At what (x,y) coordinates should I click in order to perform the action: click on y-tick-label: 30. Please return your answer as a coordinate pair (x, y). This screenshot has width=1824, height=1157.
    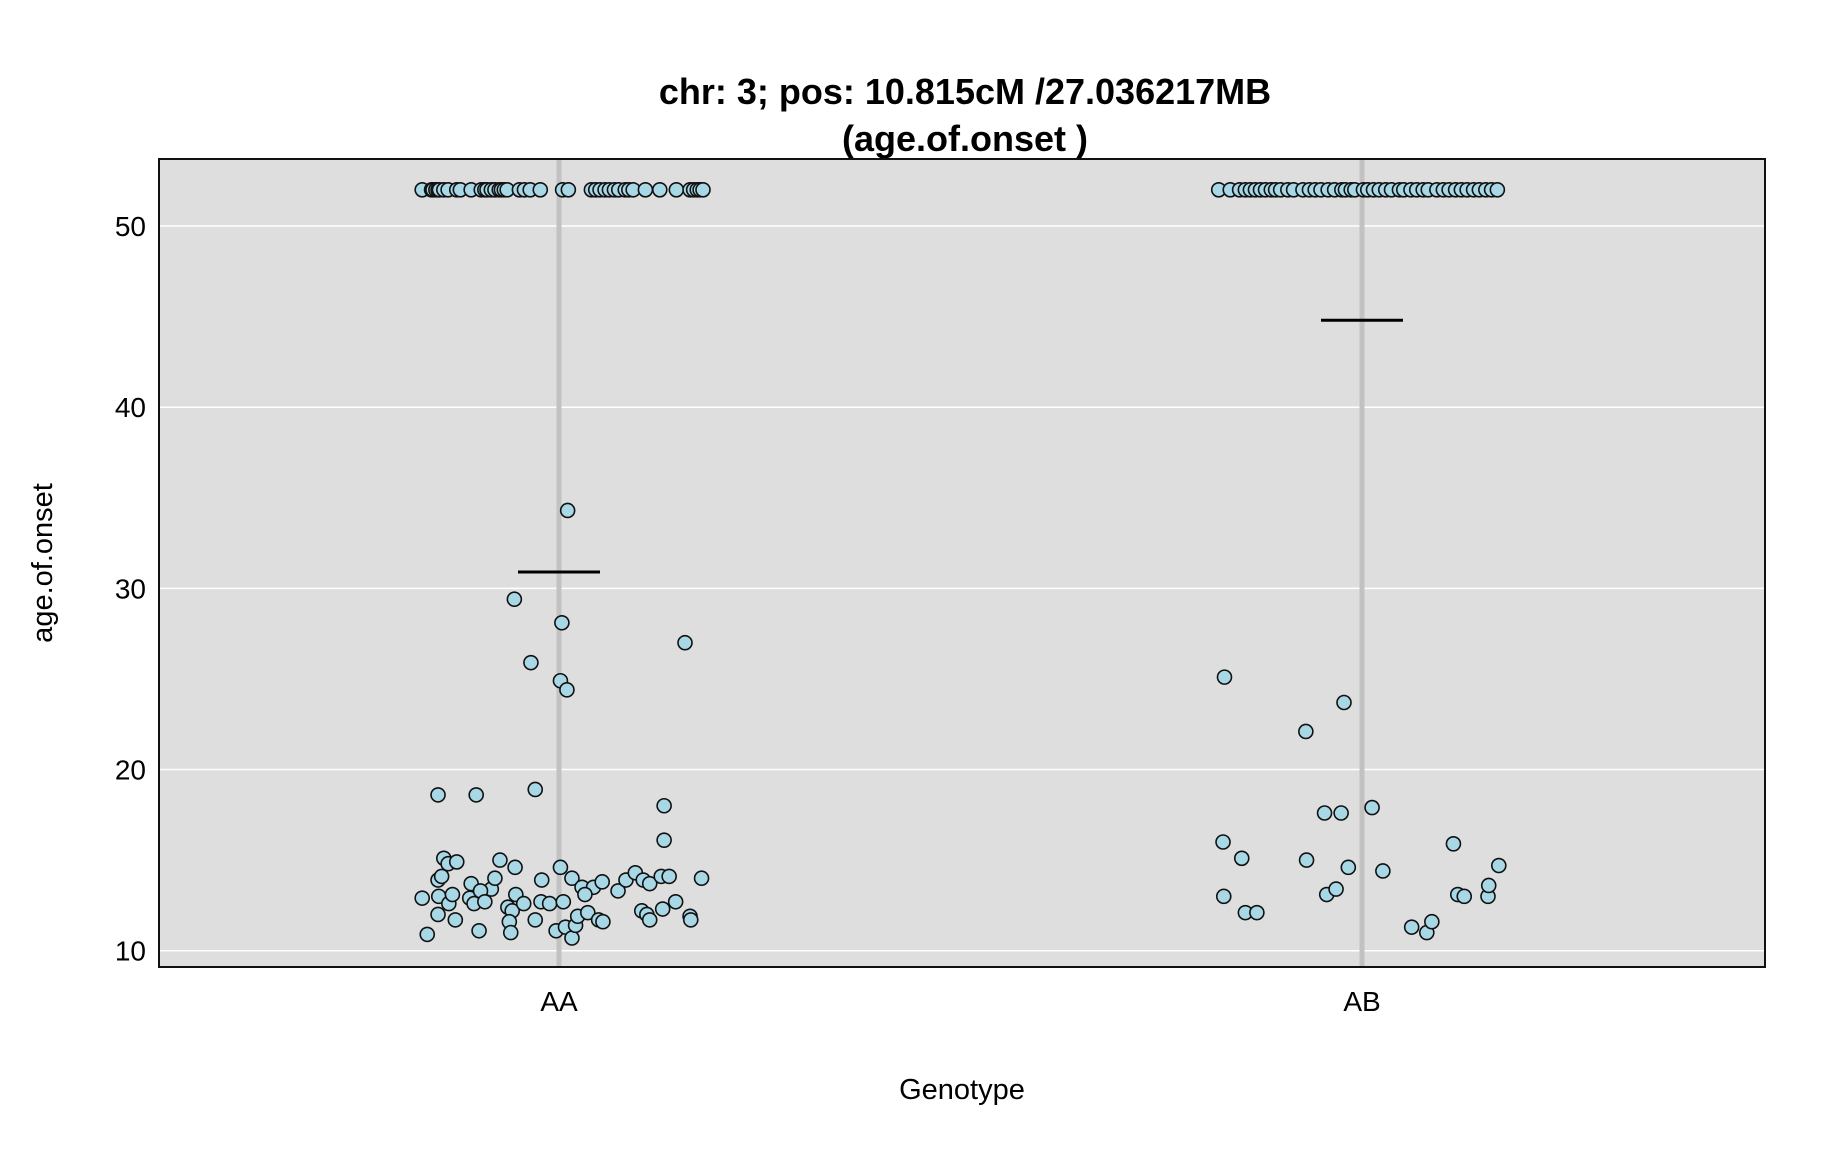
    Looking at the image, I should click on (130, 588).